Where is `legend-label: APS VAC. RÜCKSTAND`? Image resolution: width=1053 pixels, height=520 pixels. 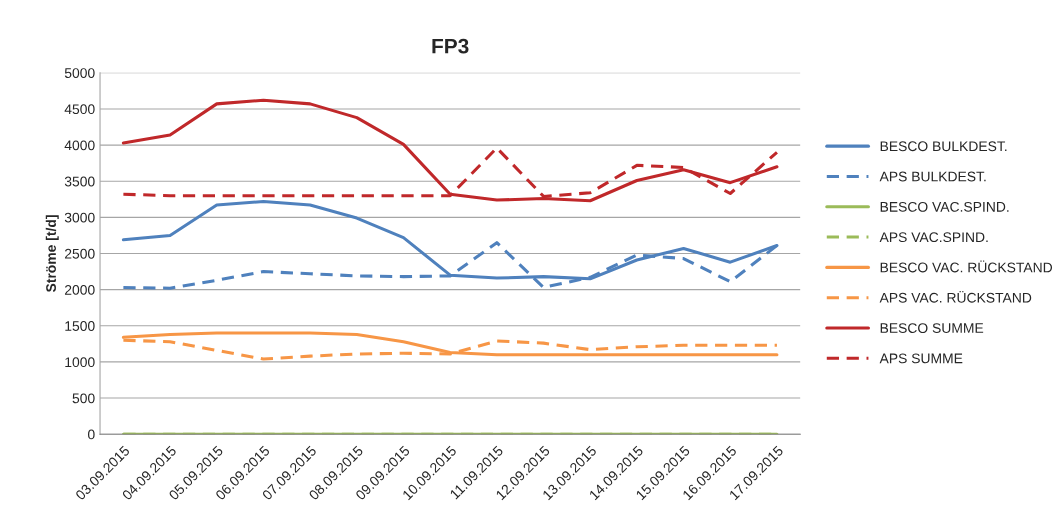
legend-label: APS VAC. RÜCKSTAND is located at coordinates (955, 296).